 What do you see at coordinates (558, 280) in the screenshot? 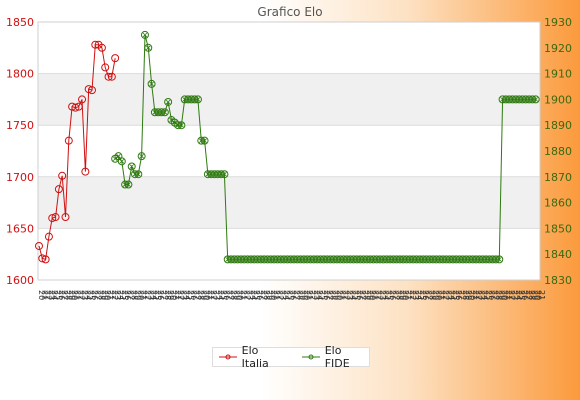
I see `right-tick-label: 1830` at bounding box center [558, 280].